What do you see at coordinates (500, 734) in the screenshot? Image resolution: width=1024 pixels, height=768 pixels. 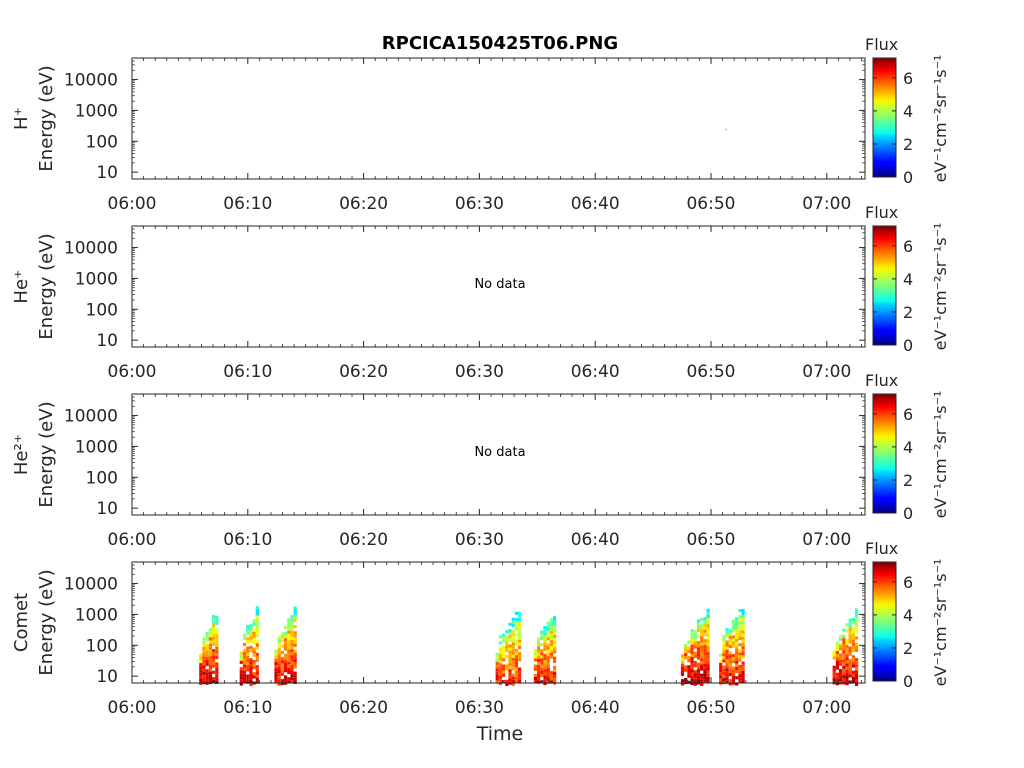 I see `x-axis-label: Time` at bounding box center [500, 734].